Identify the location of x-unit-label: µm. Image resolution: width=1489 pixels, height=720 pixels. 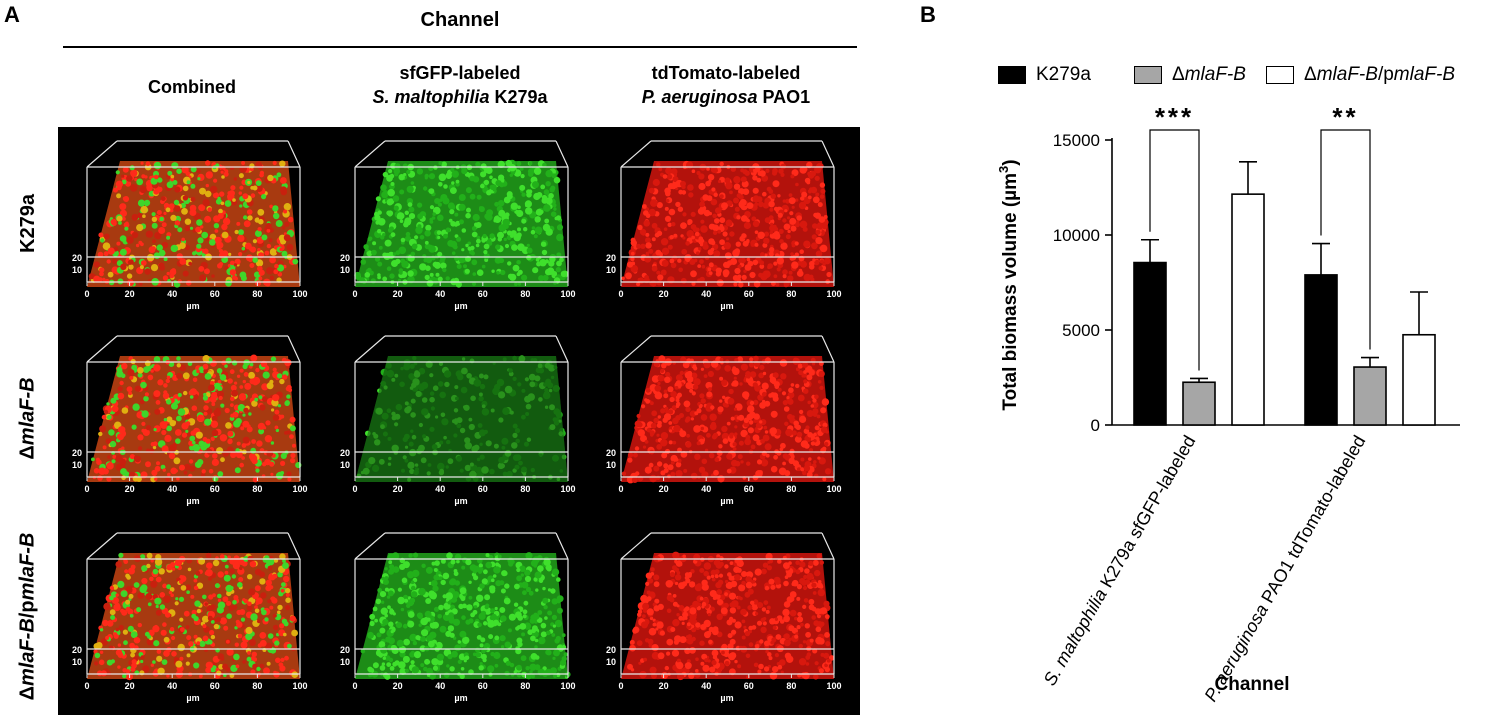
(726, 306).